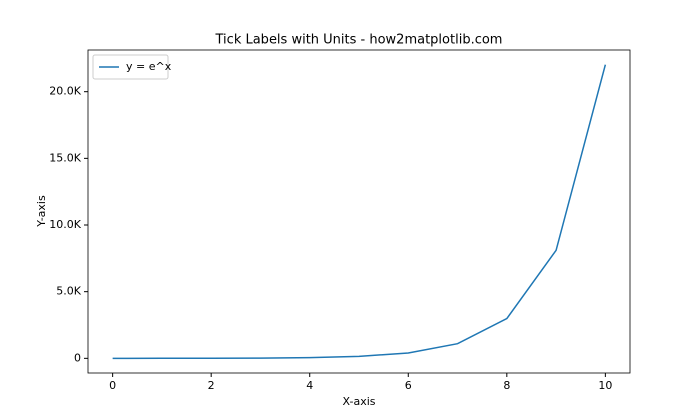  I want to click on x-tick-label: 10, so click(605, 385).